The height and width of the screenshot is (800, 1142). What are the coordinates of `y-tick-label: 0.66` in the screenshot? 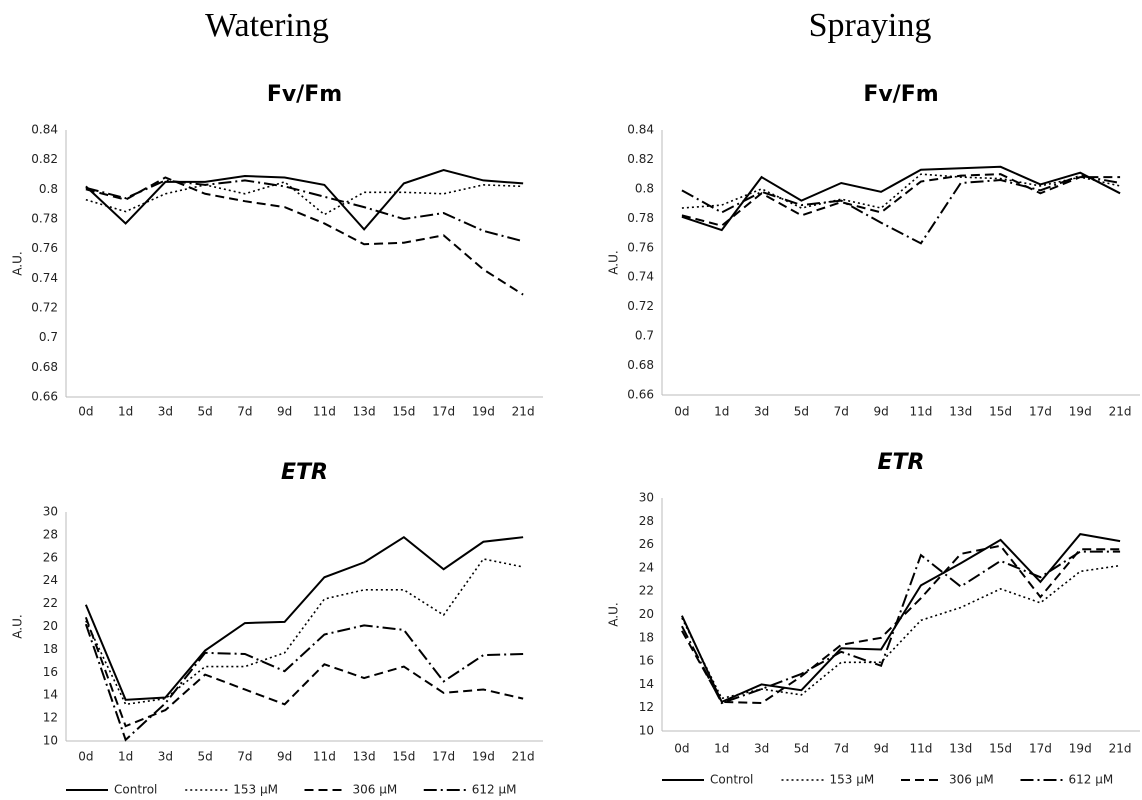 It's located at (44, 397).